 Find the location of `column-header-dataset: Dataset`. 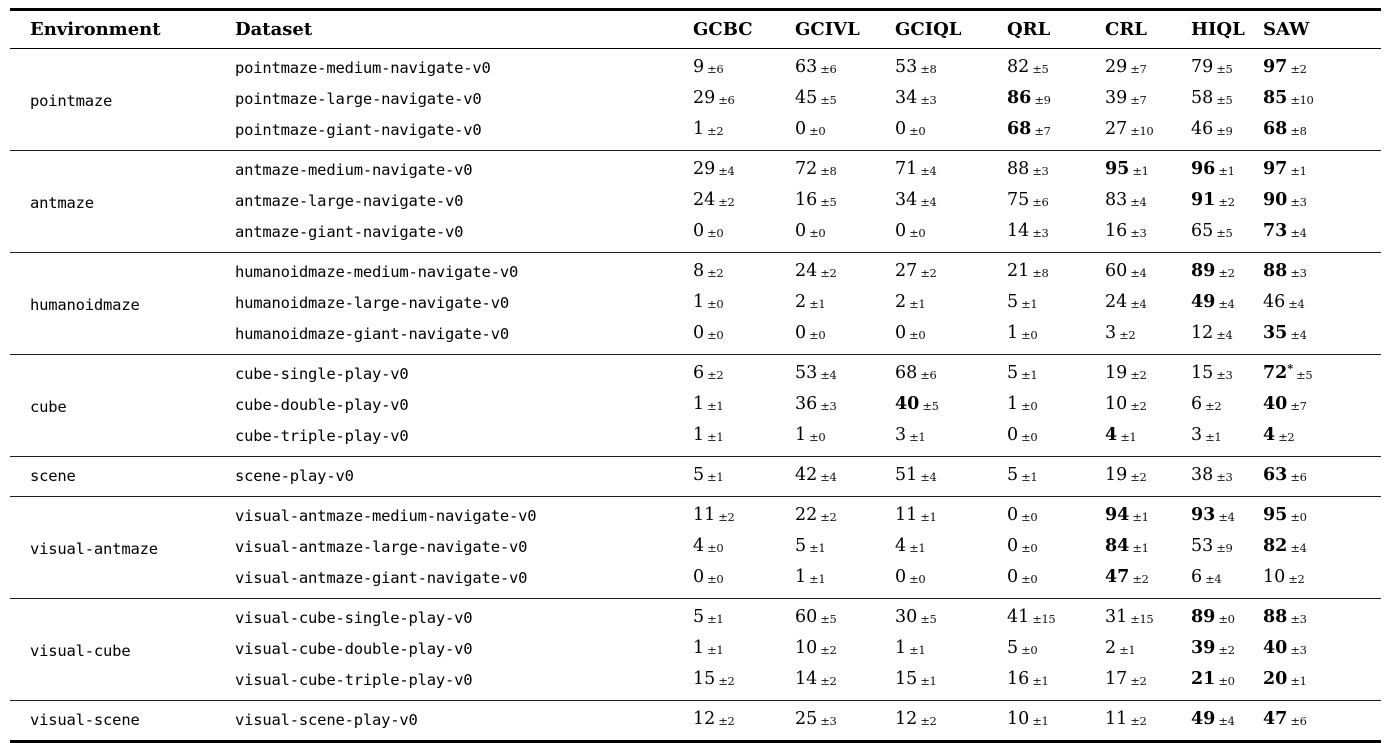

column-header-dataset: Dataset is located at coordinates (274, 29).